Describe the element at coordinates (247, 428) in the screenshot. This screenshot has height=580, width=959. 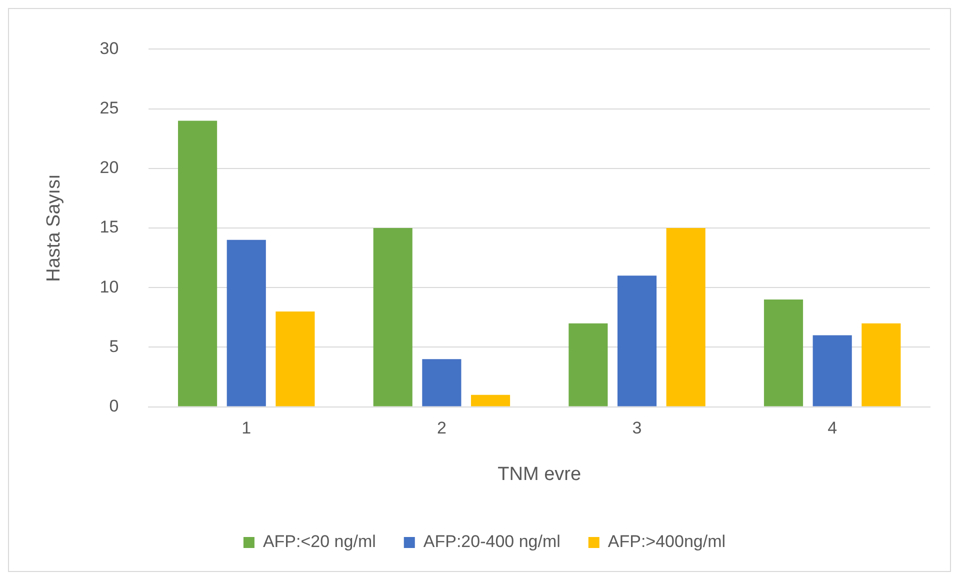
I see `x-tick-label: 1` at that location.